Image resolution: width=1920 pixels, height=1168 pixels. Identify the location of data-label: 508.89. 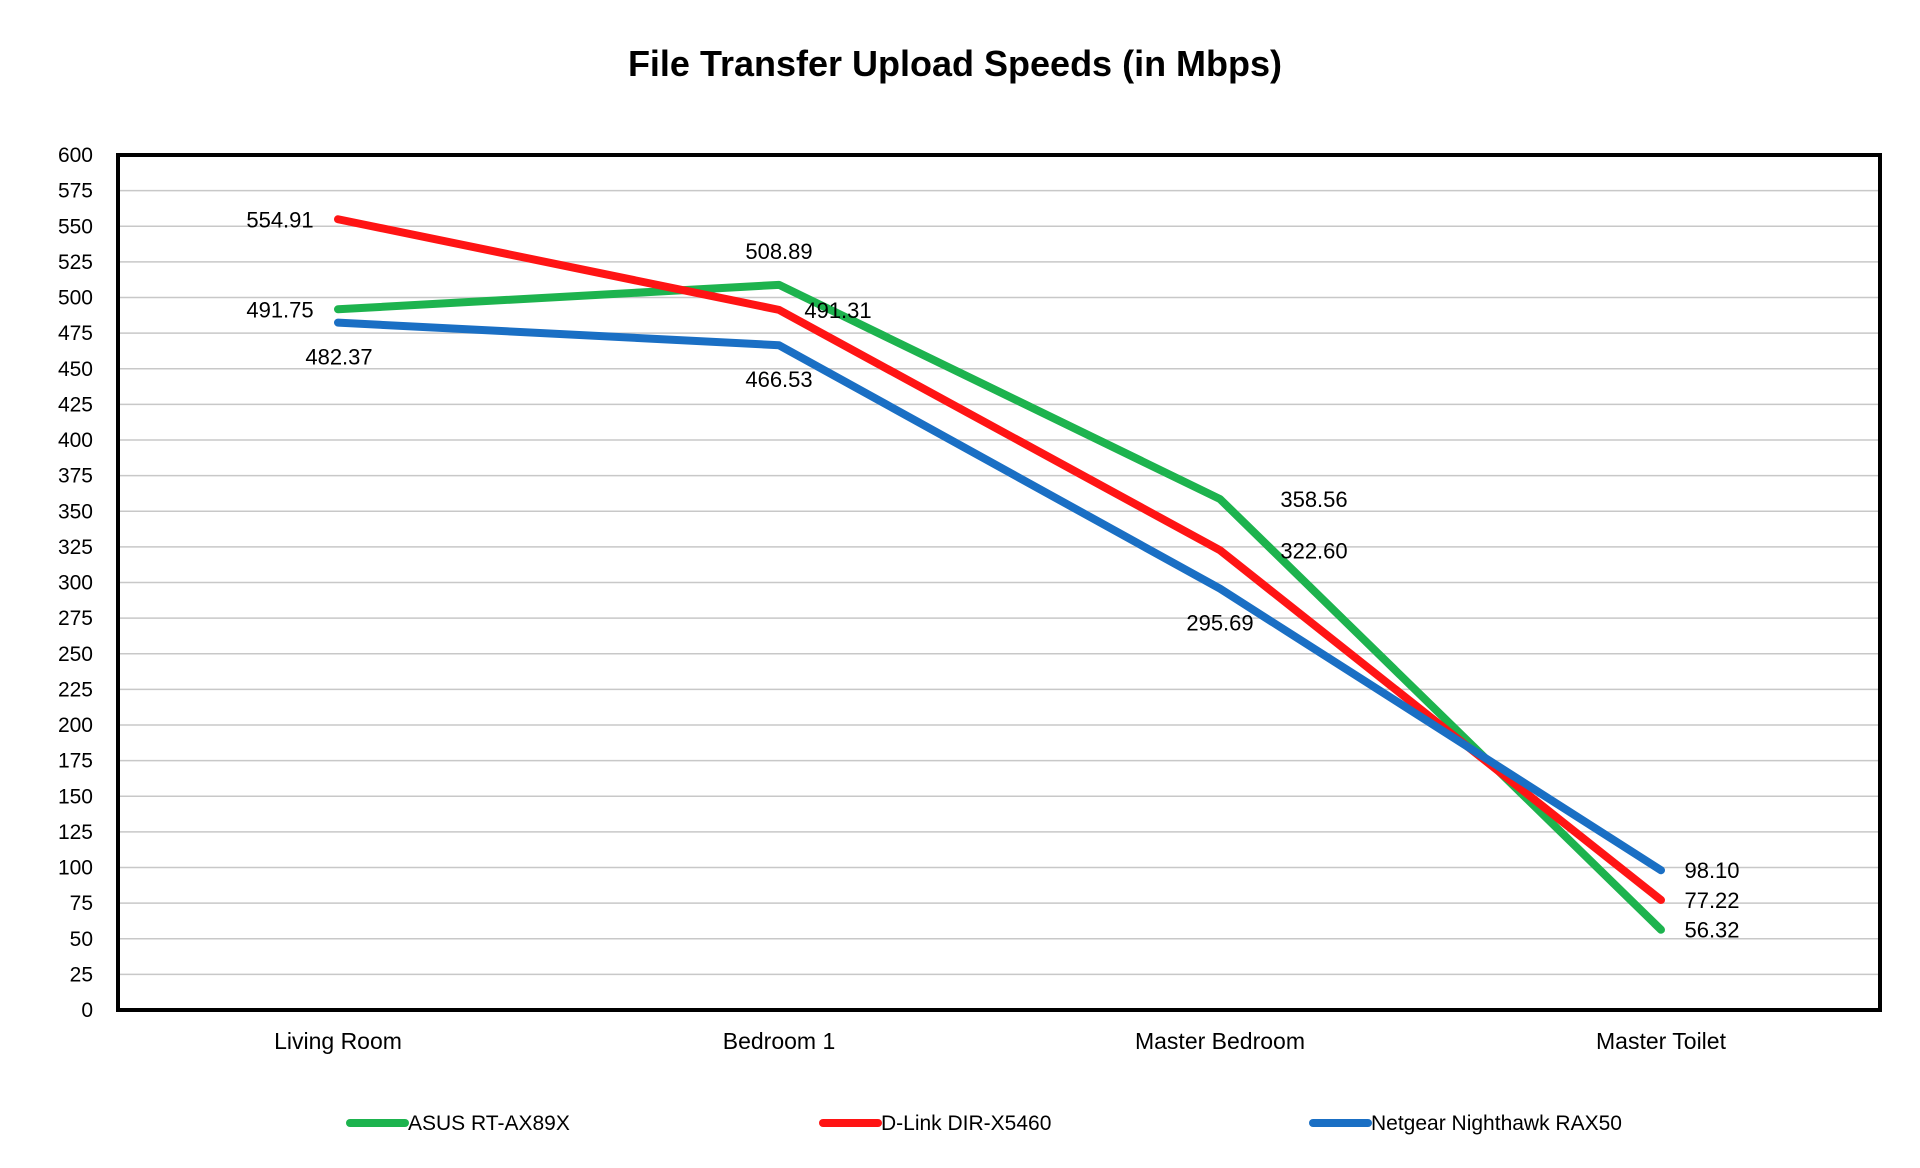
(778, 251).